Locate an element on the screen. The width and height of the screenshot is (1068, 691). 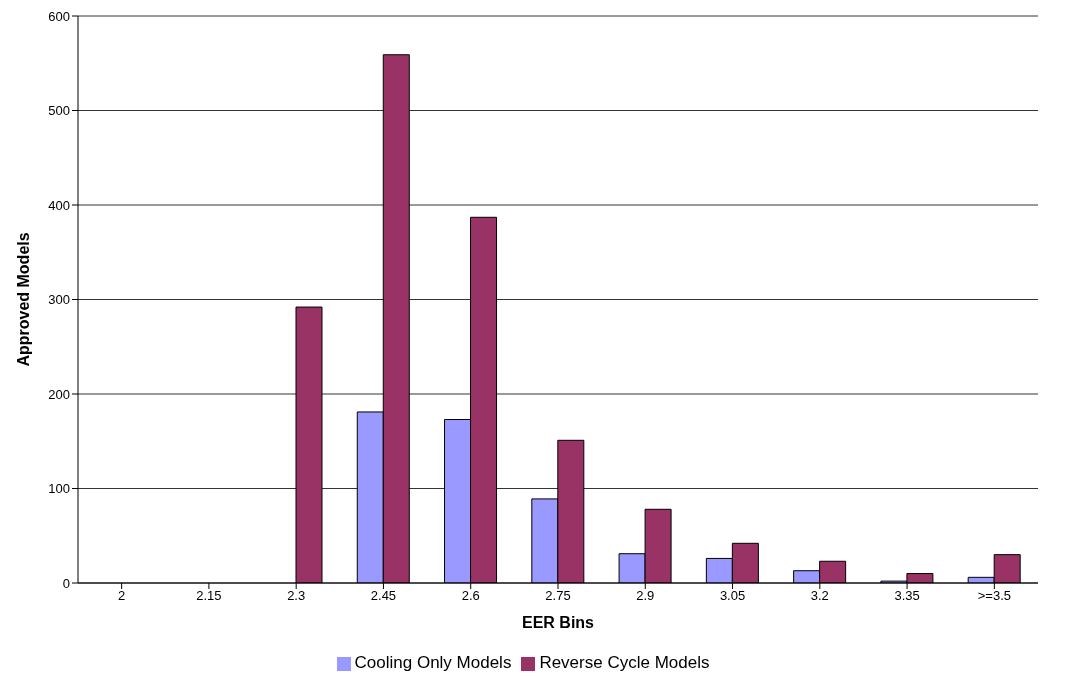
y-tick-label: 400 is located at coordinates (59, 205).